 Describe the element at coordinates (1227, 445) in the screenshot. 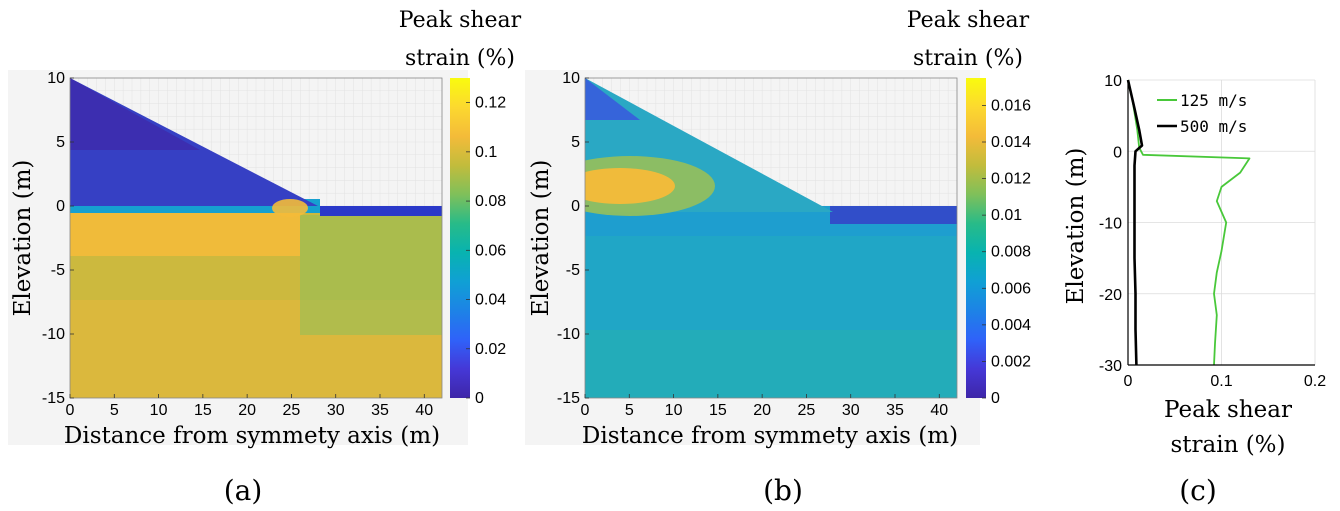

I see `panel-c-xlabel-line2: strain (%)` at that location.